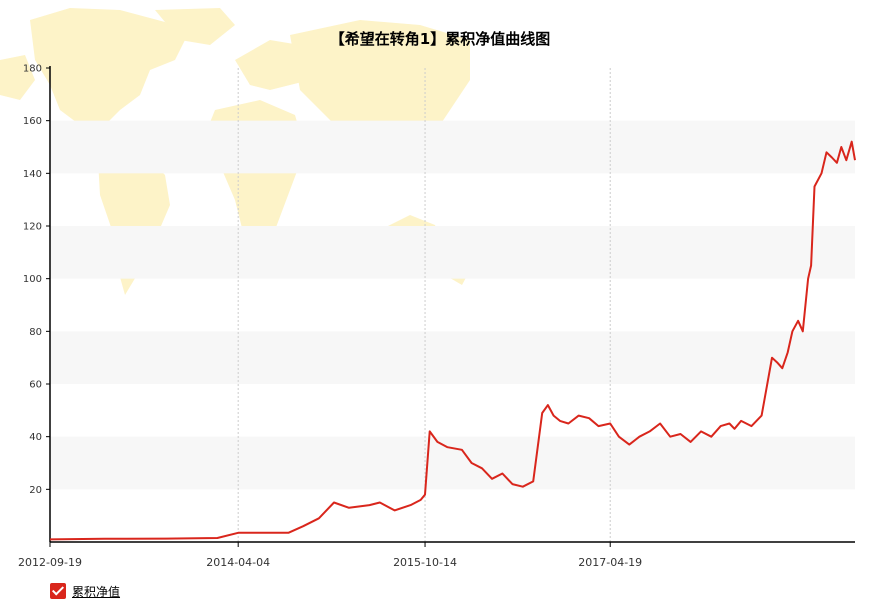 Image resolution: width=876 pixels, height=613 pixels. What do you see at coordinates (96, 591) in the screenshot?
I see `legend-label: 累积净值` at bounding box center [96, 591].